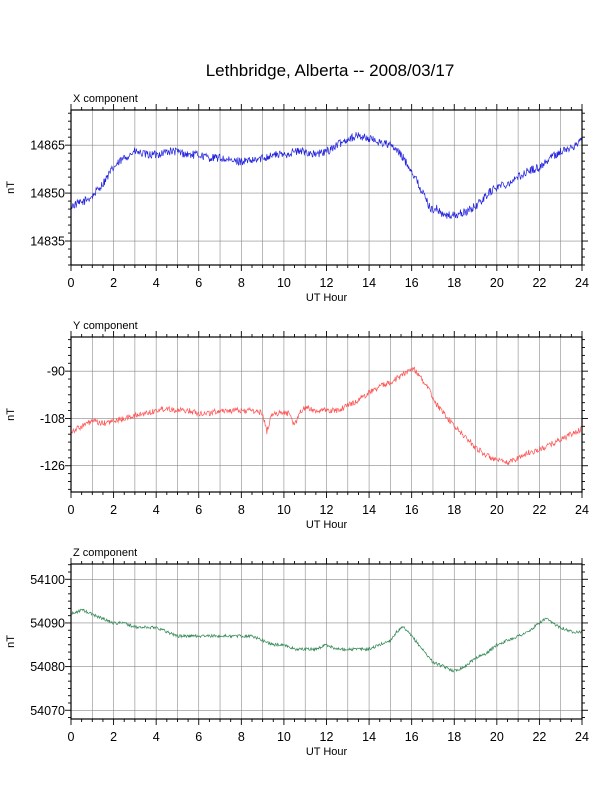 The image size is (612, 792). Describe the element at coordinates (47, 194) in the screenshot. I see `y-tick-label: 14850` at that location.